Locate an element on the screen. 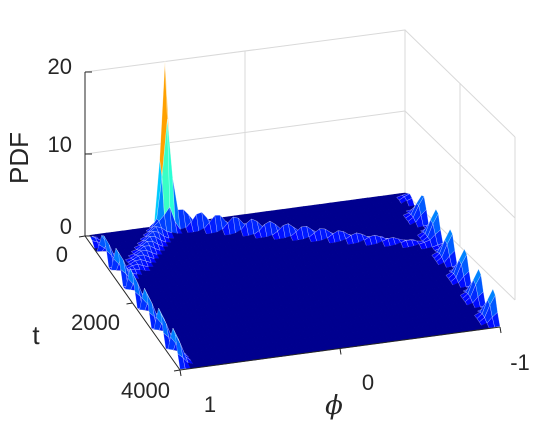  phi-tick-label-neg1: -1 is located at coordinates (520, 362).